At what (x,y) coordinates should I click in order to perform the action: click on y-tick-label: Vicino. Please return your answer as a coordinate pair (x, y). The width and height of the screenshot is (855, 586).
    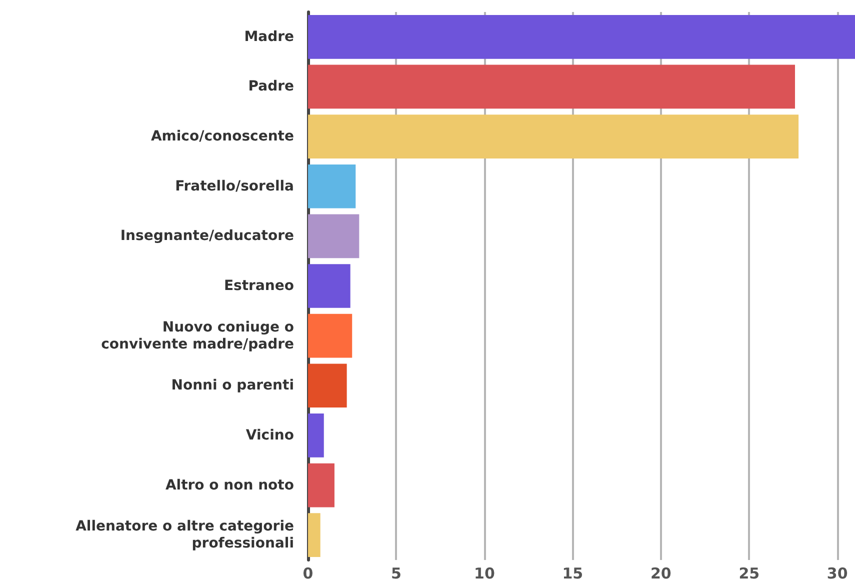
    Looking at the image, I should click on (270, 435).